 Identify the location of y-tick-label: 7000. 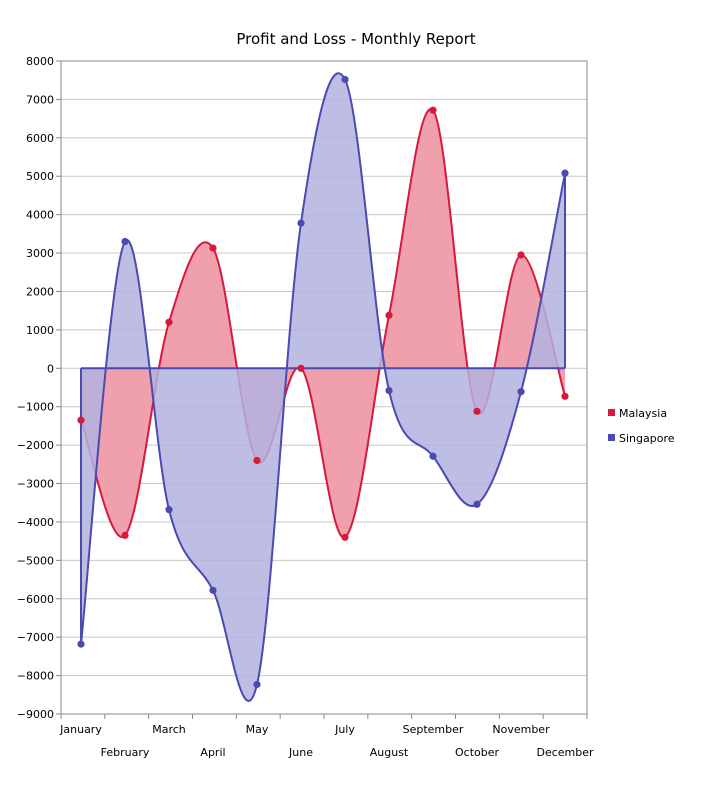
(40, 99).